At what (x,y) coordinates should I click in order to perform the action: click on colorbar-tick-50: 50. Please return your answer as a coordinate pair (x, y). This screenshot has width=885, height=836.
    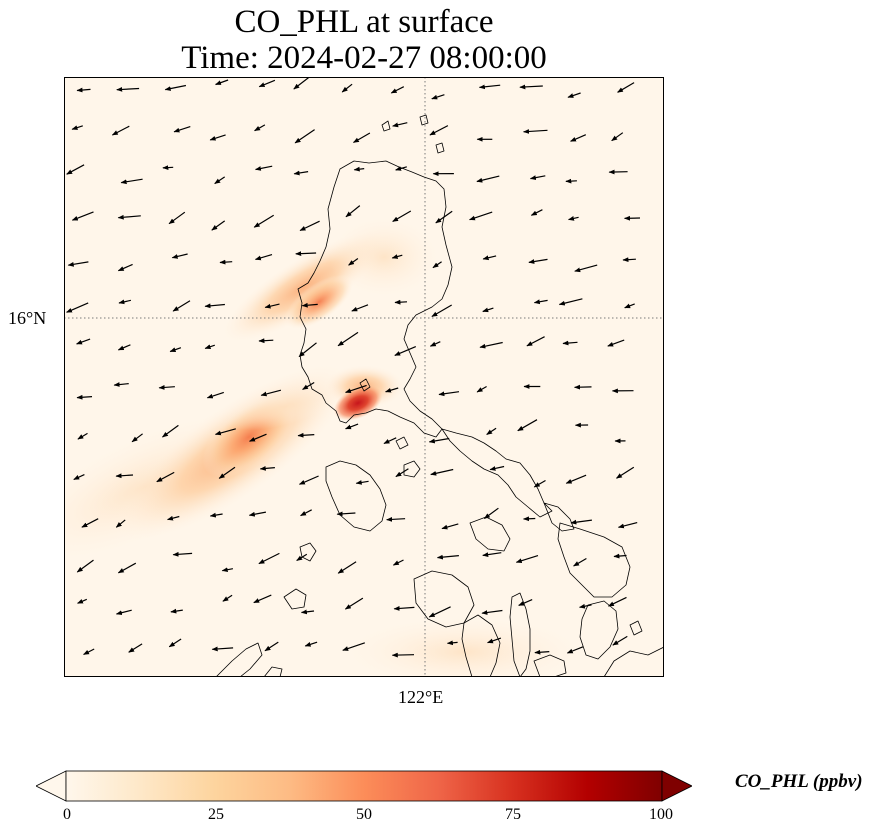
    Looking at the image, I should click on (364, 814).